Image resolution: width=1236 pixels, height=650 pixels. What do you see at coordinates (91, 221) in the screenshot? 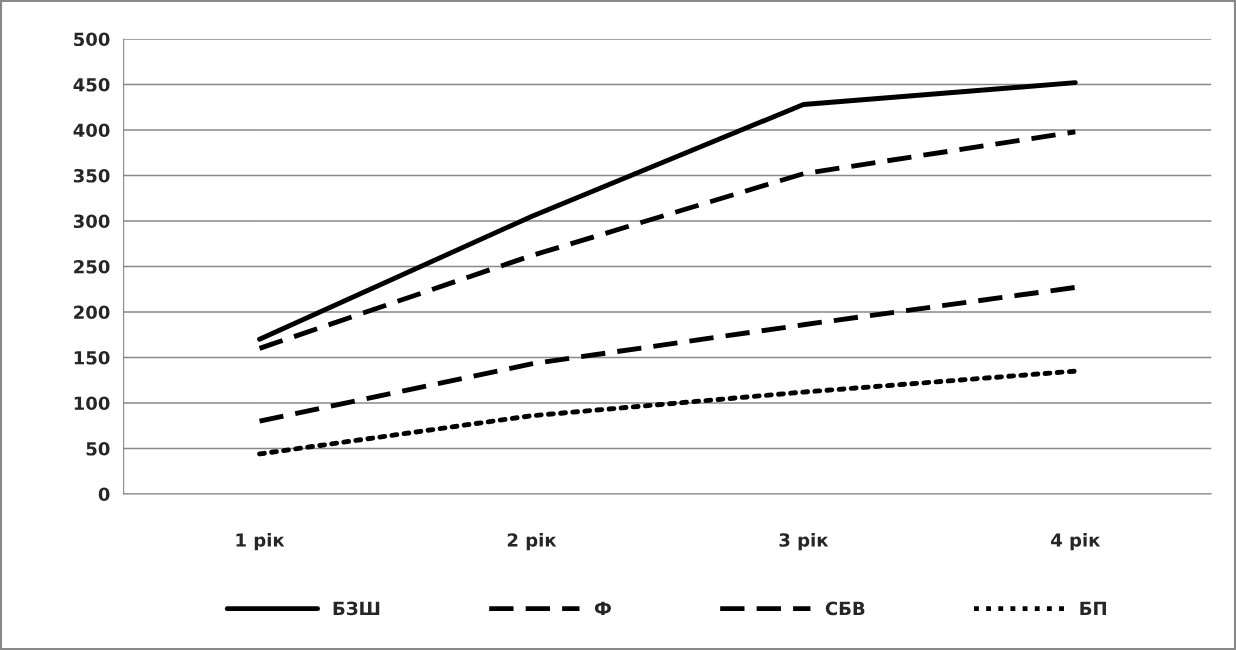
I see `y-tick-label: 300` at bounding box center [91, 221].